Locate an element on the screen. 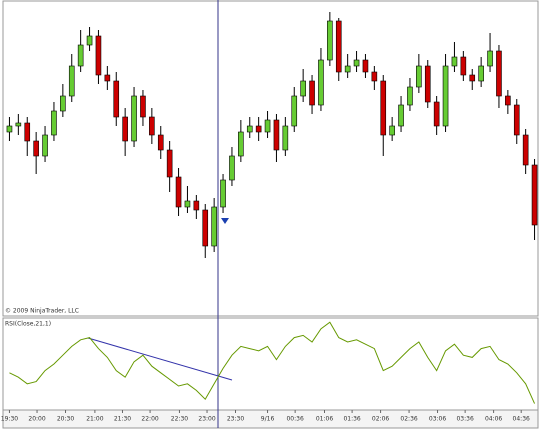  x-tick-label: 21:00 is located at coordinates (94, 419).